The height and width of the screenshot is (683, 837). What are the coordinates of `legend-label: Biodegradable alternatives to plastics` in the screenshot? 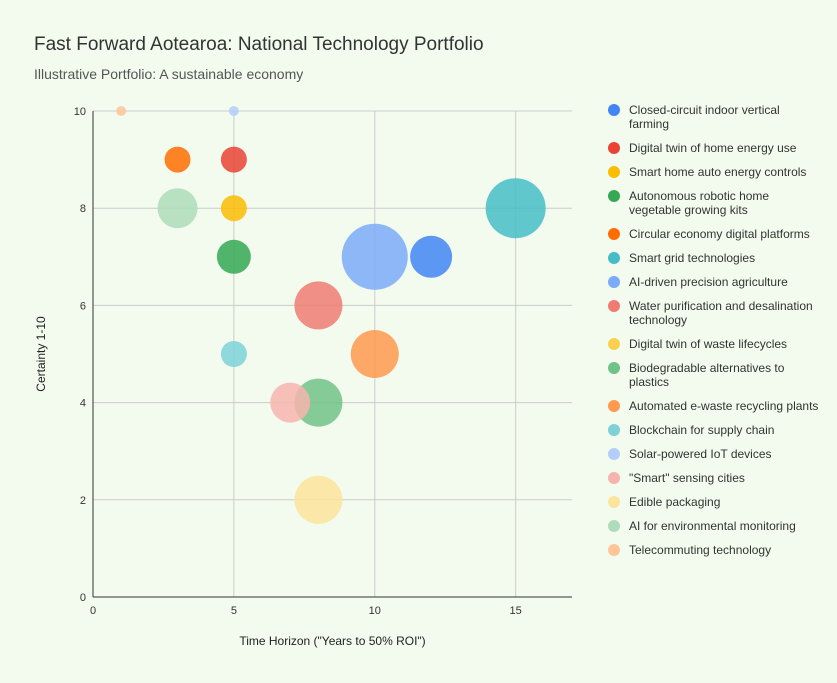 It's located at (707, 375).